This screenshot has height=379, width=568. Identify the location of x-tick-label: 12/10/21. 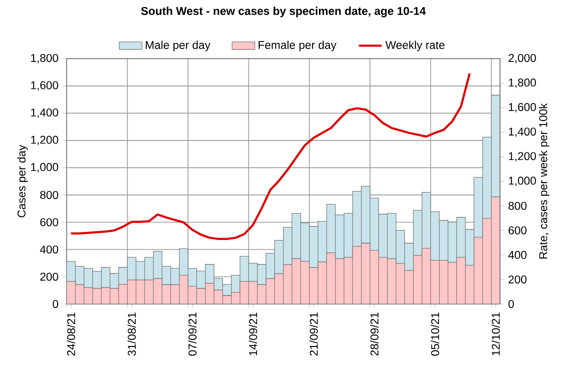
(495, 334).